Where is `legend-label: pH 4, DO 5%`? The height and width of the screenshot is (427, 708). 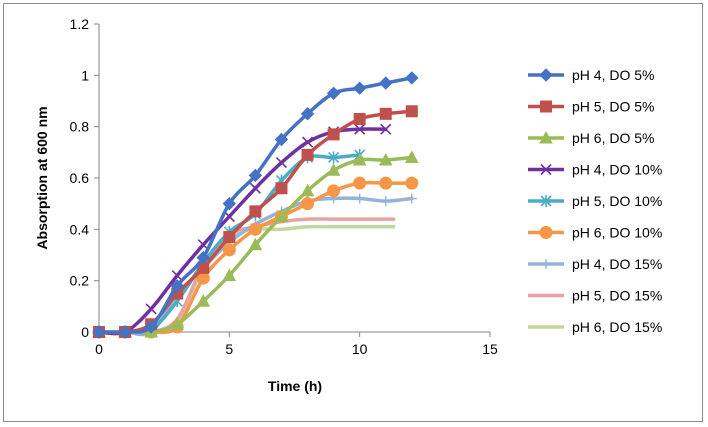
legend-label: pH 4, DO 5% is located at coordinates (613, 75).